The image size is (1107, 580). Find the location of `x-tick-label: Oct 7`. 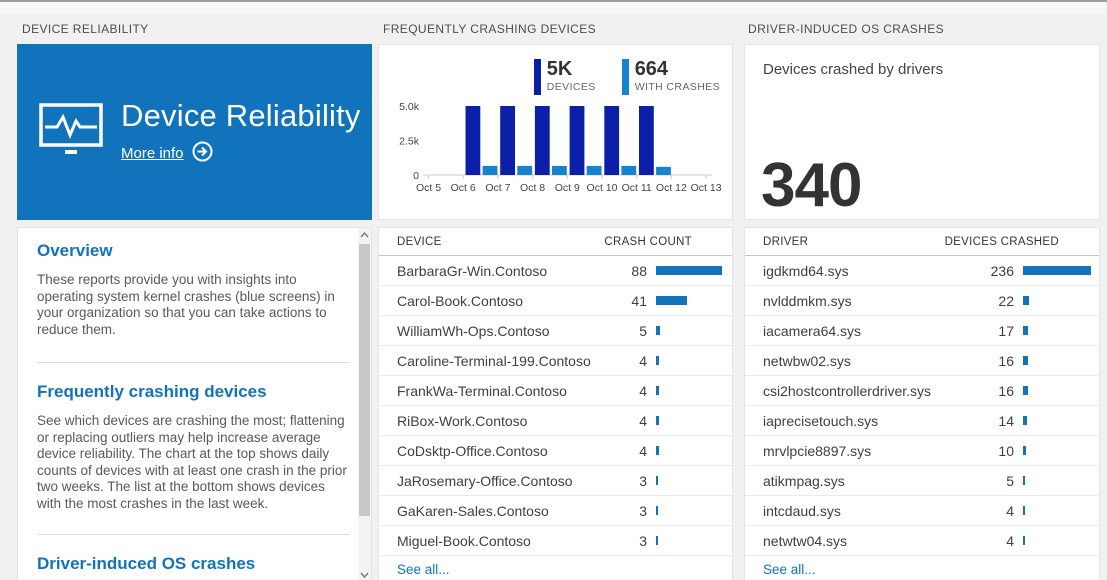

x-tick-label: Oct 7 is located at coordinates (497, 188).